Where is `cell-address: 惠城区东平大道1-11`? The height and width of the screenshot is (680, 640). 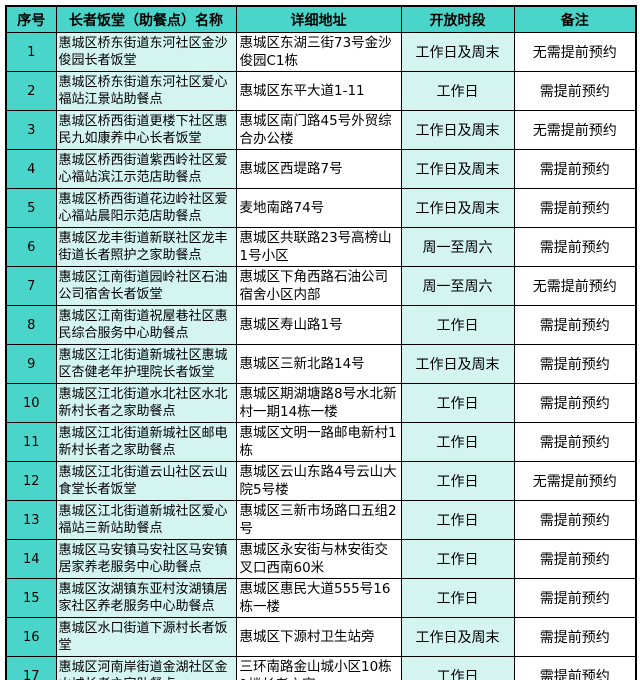 cell-address: 惠城区东平大道1-11 is located at coordinates (318, 91).